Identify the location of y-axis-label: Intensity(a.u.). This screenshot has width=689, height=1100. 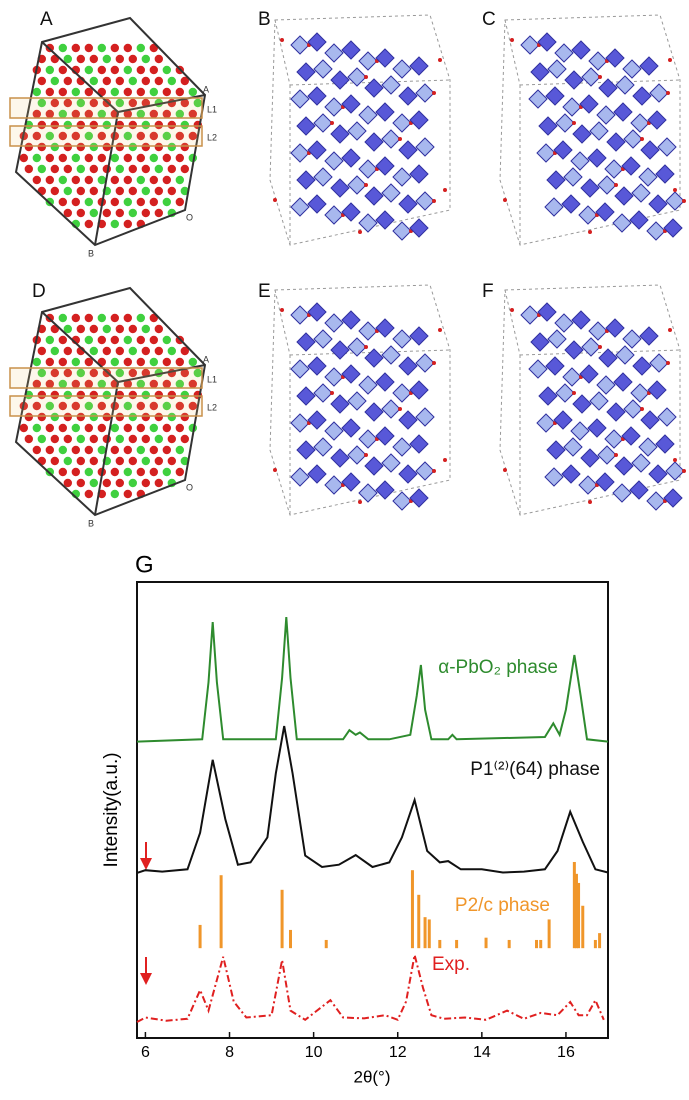
(111, 809).